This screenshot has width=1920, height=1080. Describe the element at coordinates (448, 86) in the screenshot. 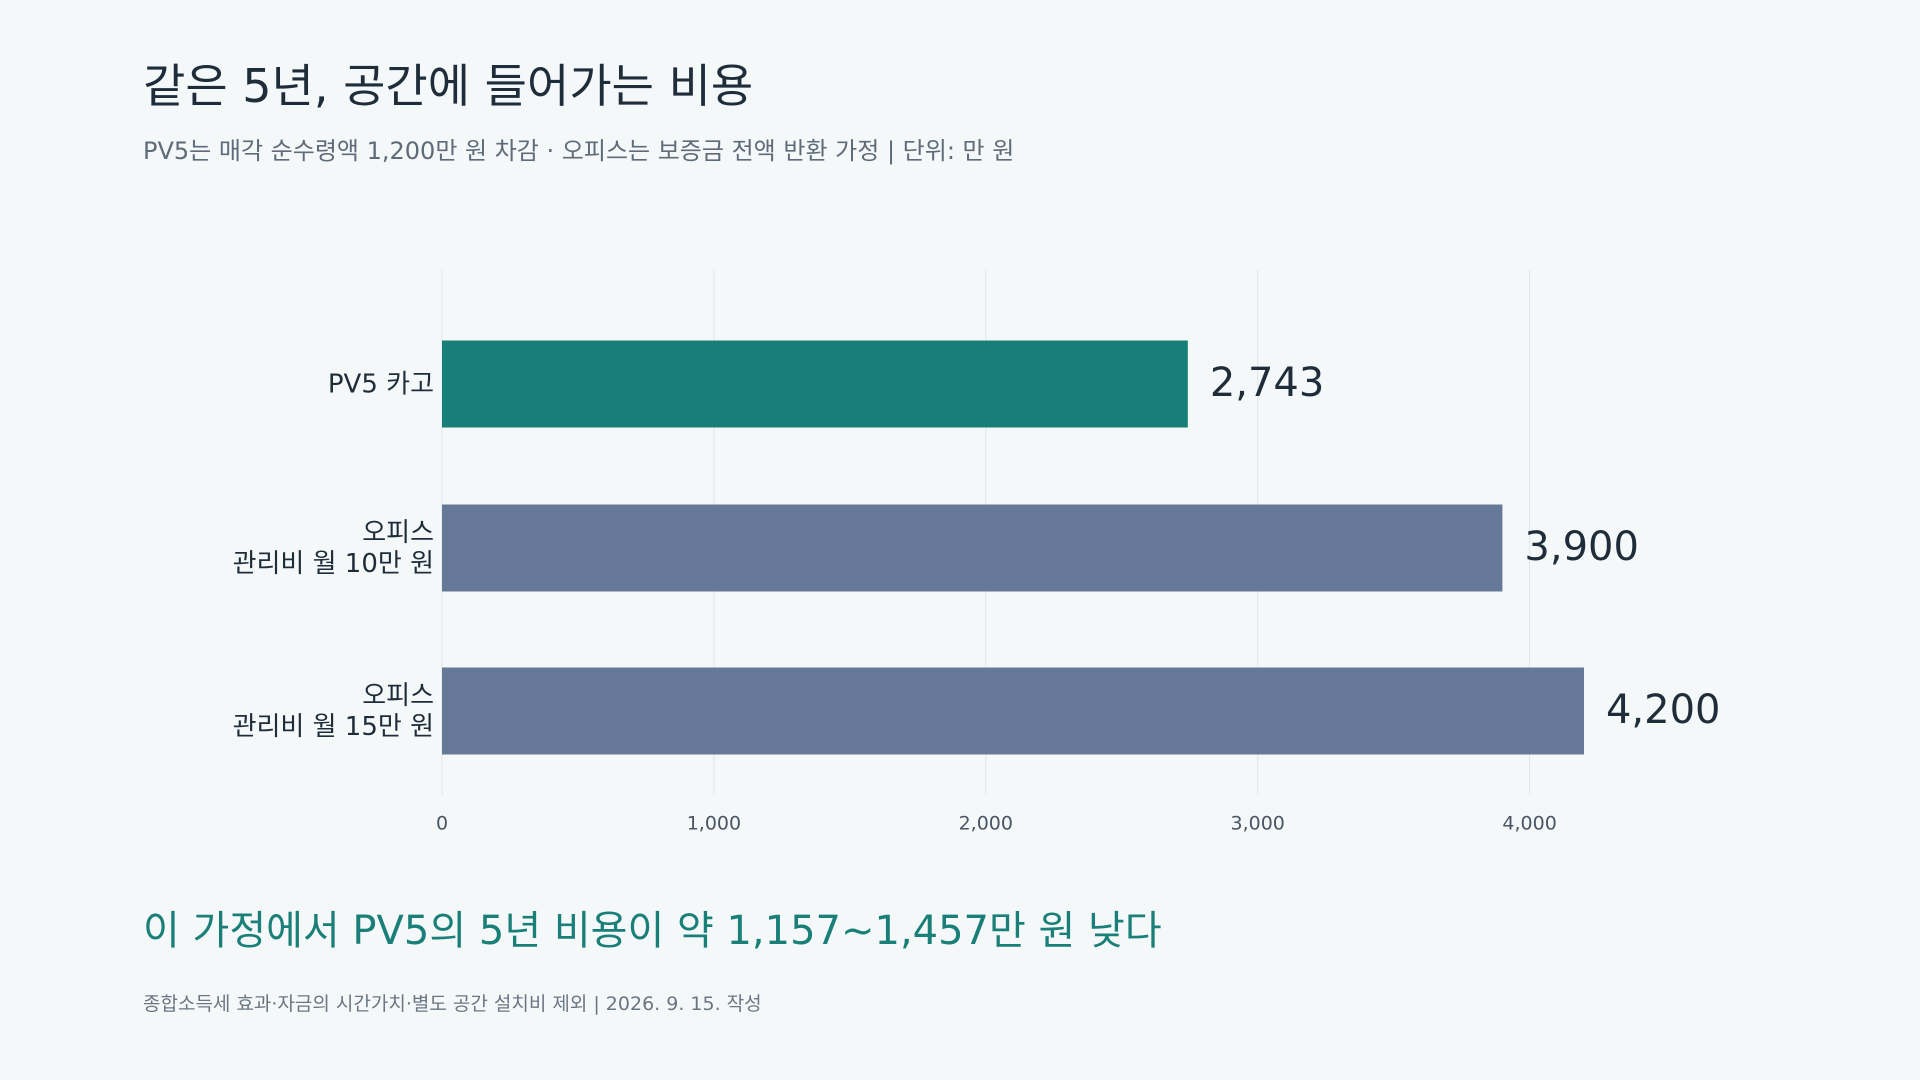

I see `chart-title: 같은 5년, 공간에 들어가는 비용` at that location.